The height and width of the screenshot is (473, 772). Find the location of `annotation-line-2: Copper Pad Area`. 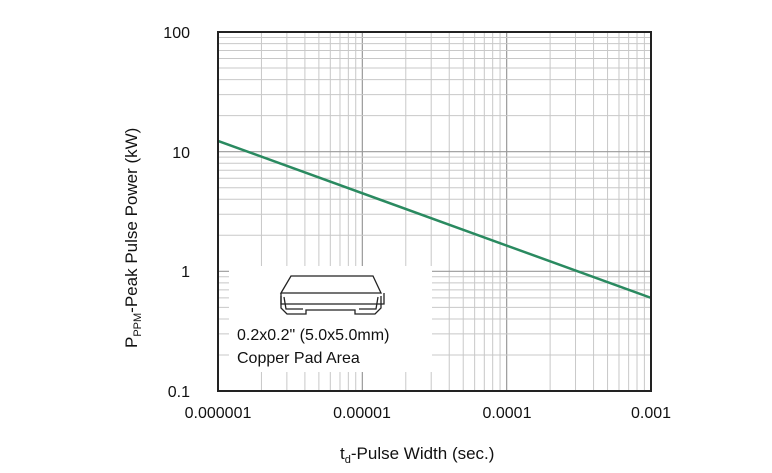

annotation-line-2: Copper Pad Area is located at coordinates (298, 358).